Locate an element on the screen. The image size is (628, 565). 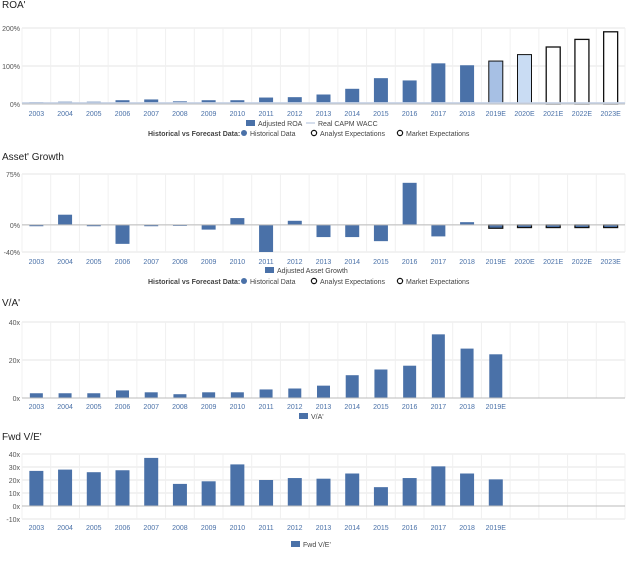
x-tick-label: 2005 is located at coordinates (94, 262).